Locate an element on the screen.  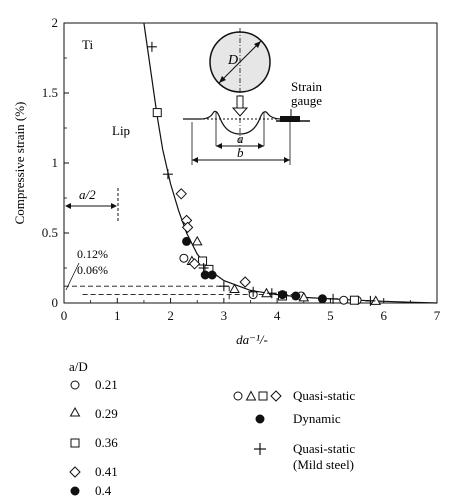
annotation-dim-a: a is located at coordinates (240, 138).